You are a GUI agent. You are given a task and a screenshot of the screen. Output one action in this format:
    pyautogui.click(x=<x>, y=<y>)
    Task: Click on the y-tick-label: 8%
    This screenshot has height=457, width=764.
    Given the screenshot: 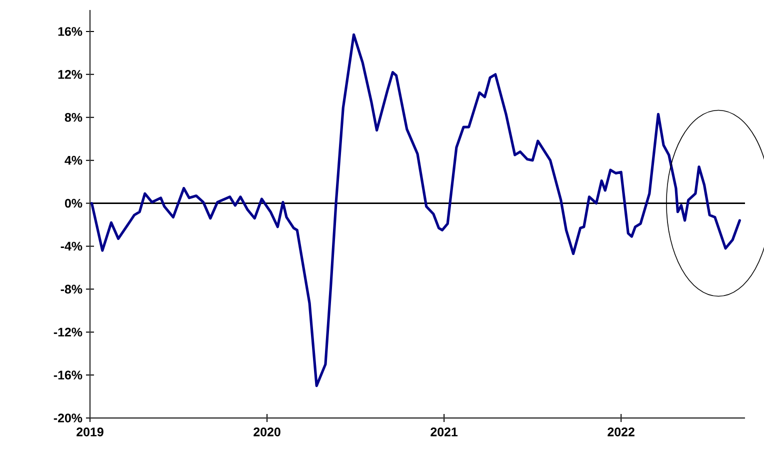 What is the action you would take?
    pyautogui.click(x=73, y=117)
    